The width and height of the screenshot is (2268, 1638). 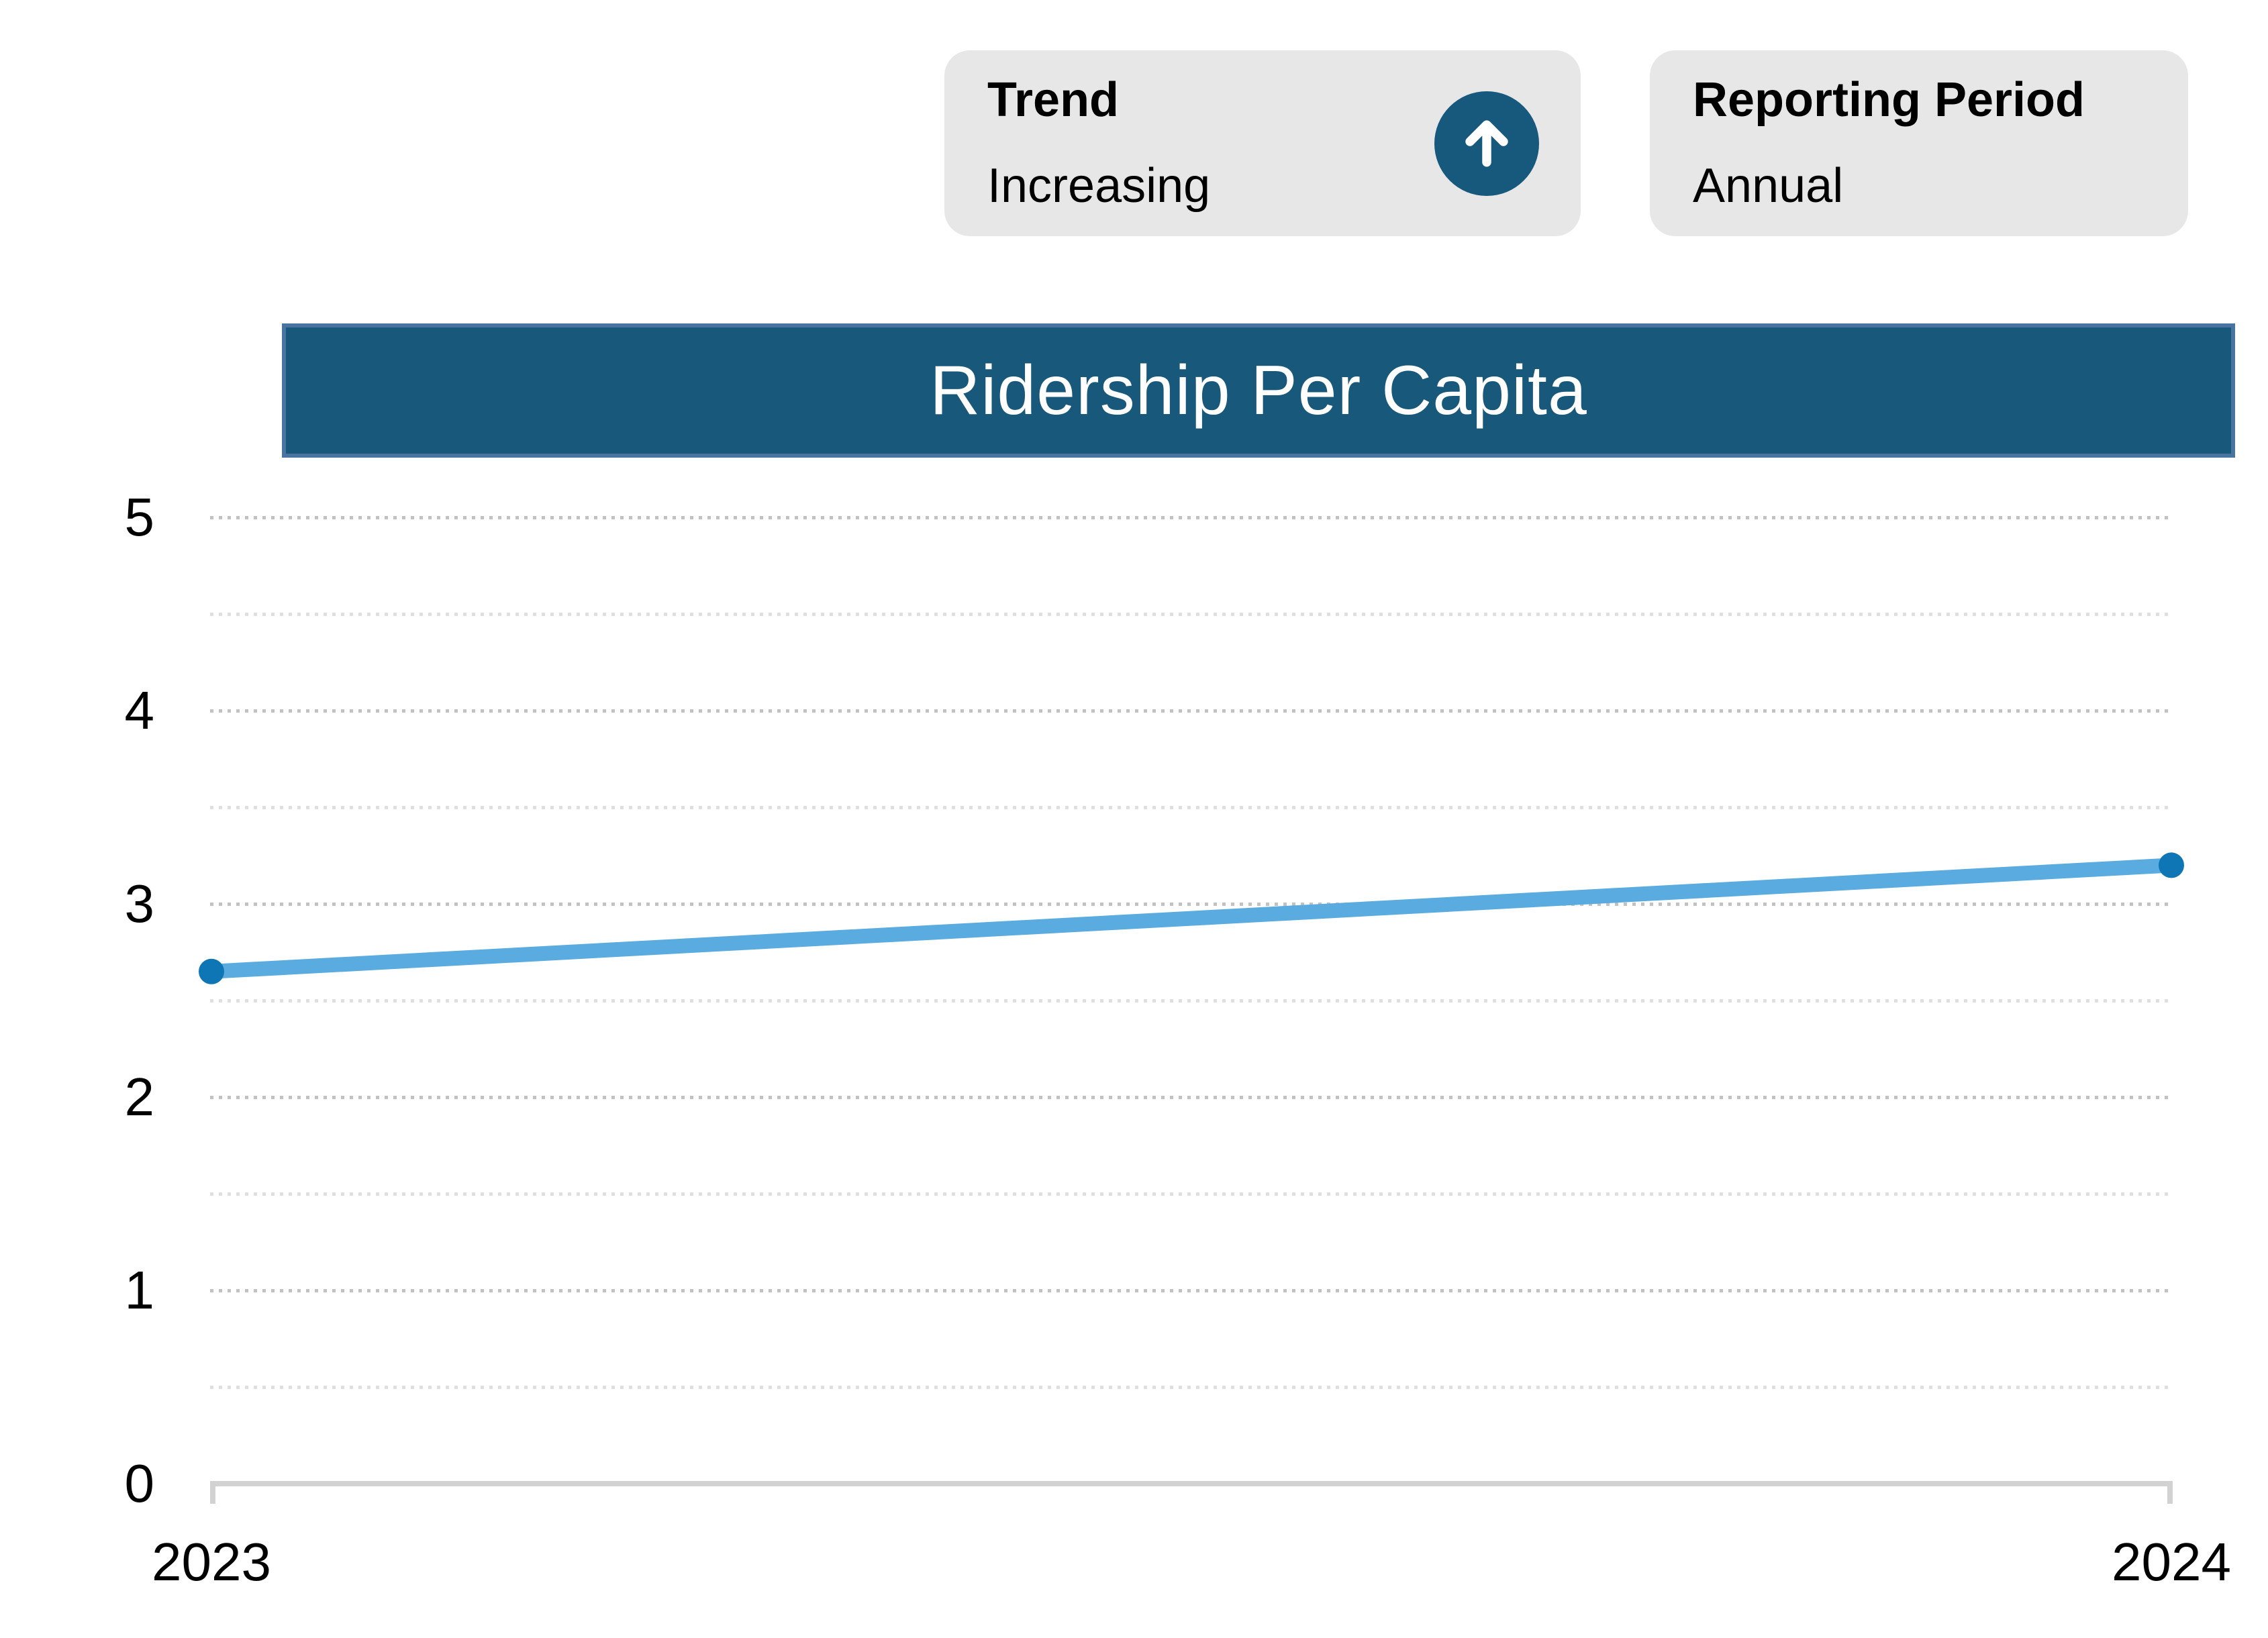 I want to click on chart-title: Ridership Per Capita, so click(x=1258, y=390).